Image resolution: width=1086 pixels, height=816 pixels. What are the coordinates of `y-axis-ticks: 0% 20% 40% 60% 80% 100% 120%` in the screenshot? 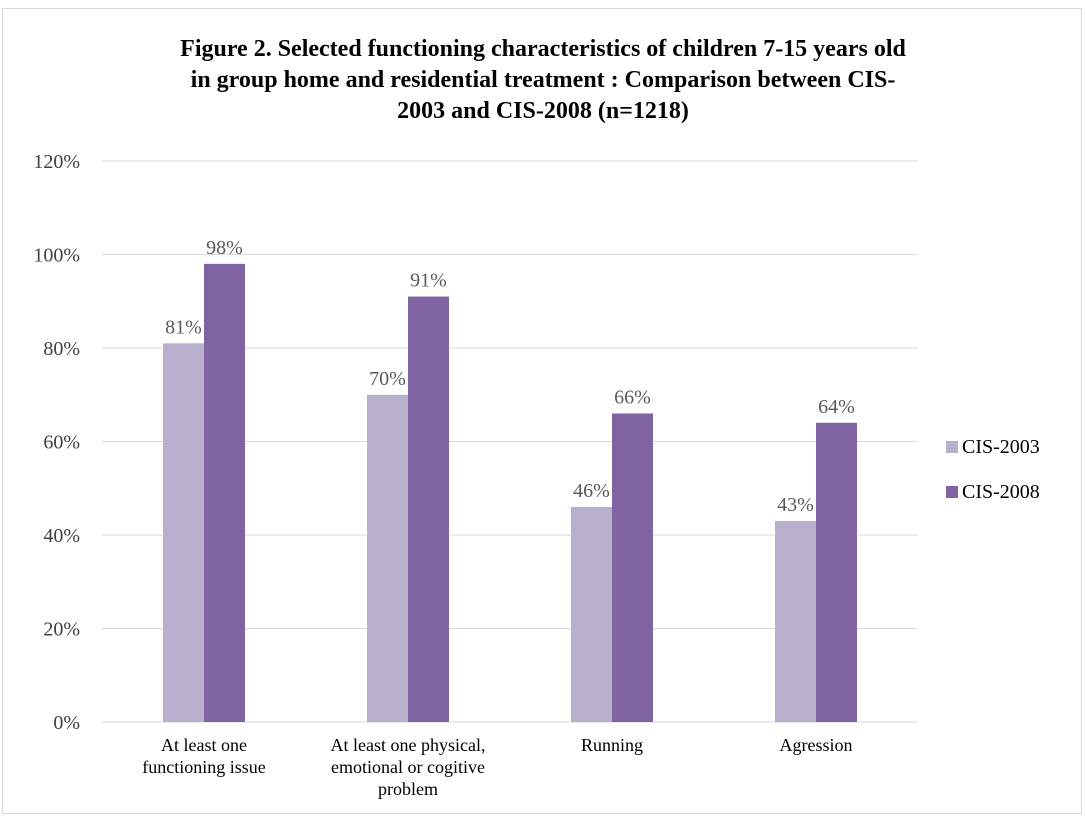 It's located at (56, 442).